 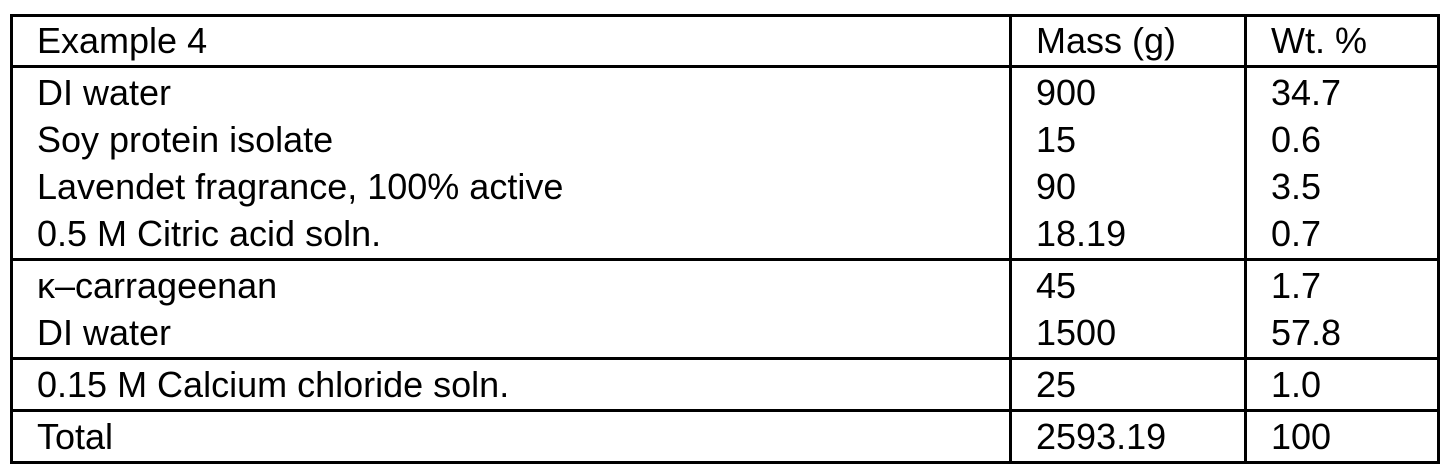 What do you see at coordinates (1296, 233) in the screenshot?
I see `wt-value: 0.7` at bounding box center [1296, 233].